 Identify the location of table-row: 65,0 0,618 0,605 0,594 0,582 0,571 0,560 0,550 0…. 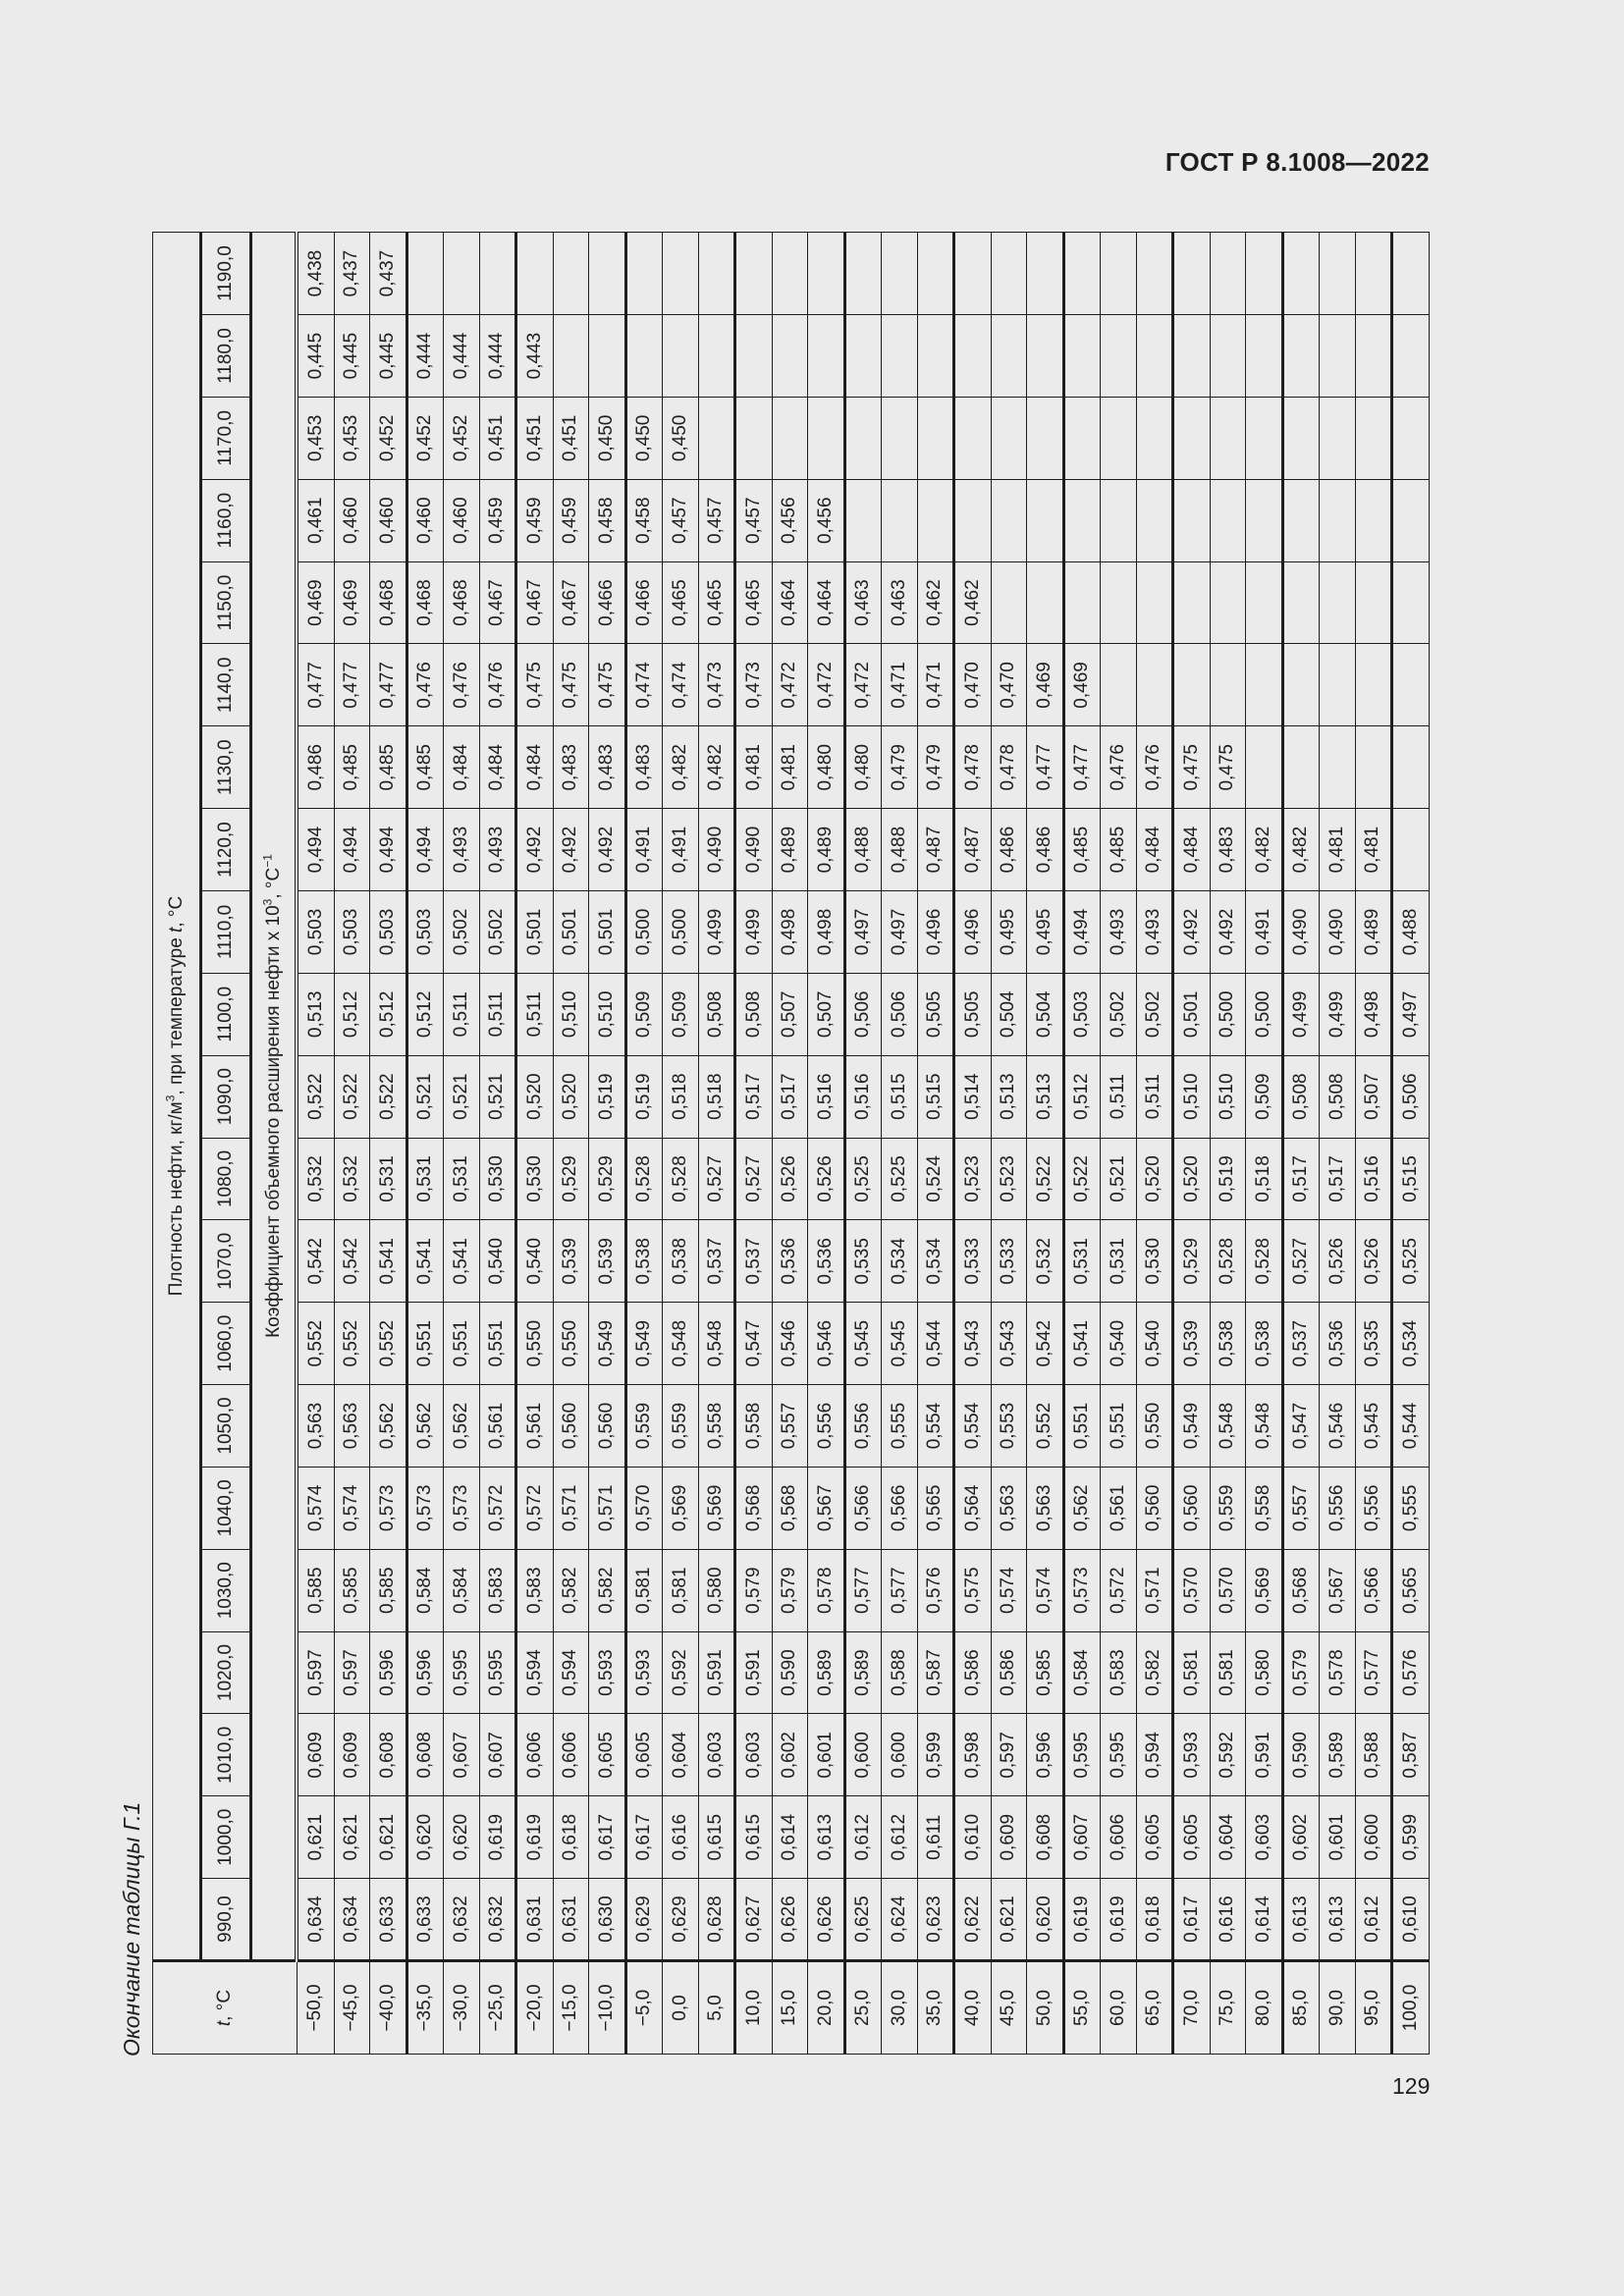
(1154, 1143).